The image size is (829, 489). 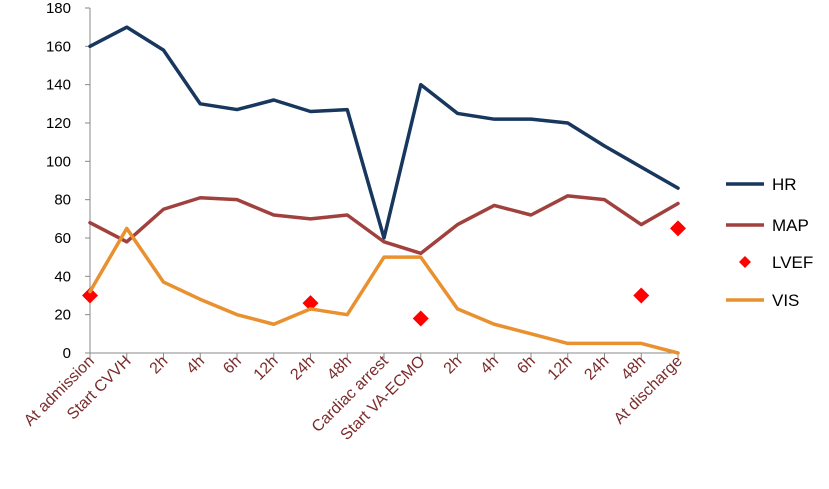 What do you see at coordinates (68, 181) in the screenshot?
I see `y-axis: 0 20 40 60 80 100 120 140 160 180` at bounding box center [68, 181].